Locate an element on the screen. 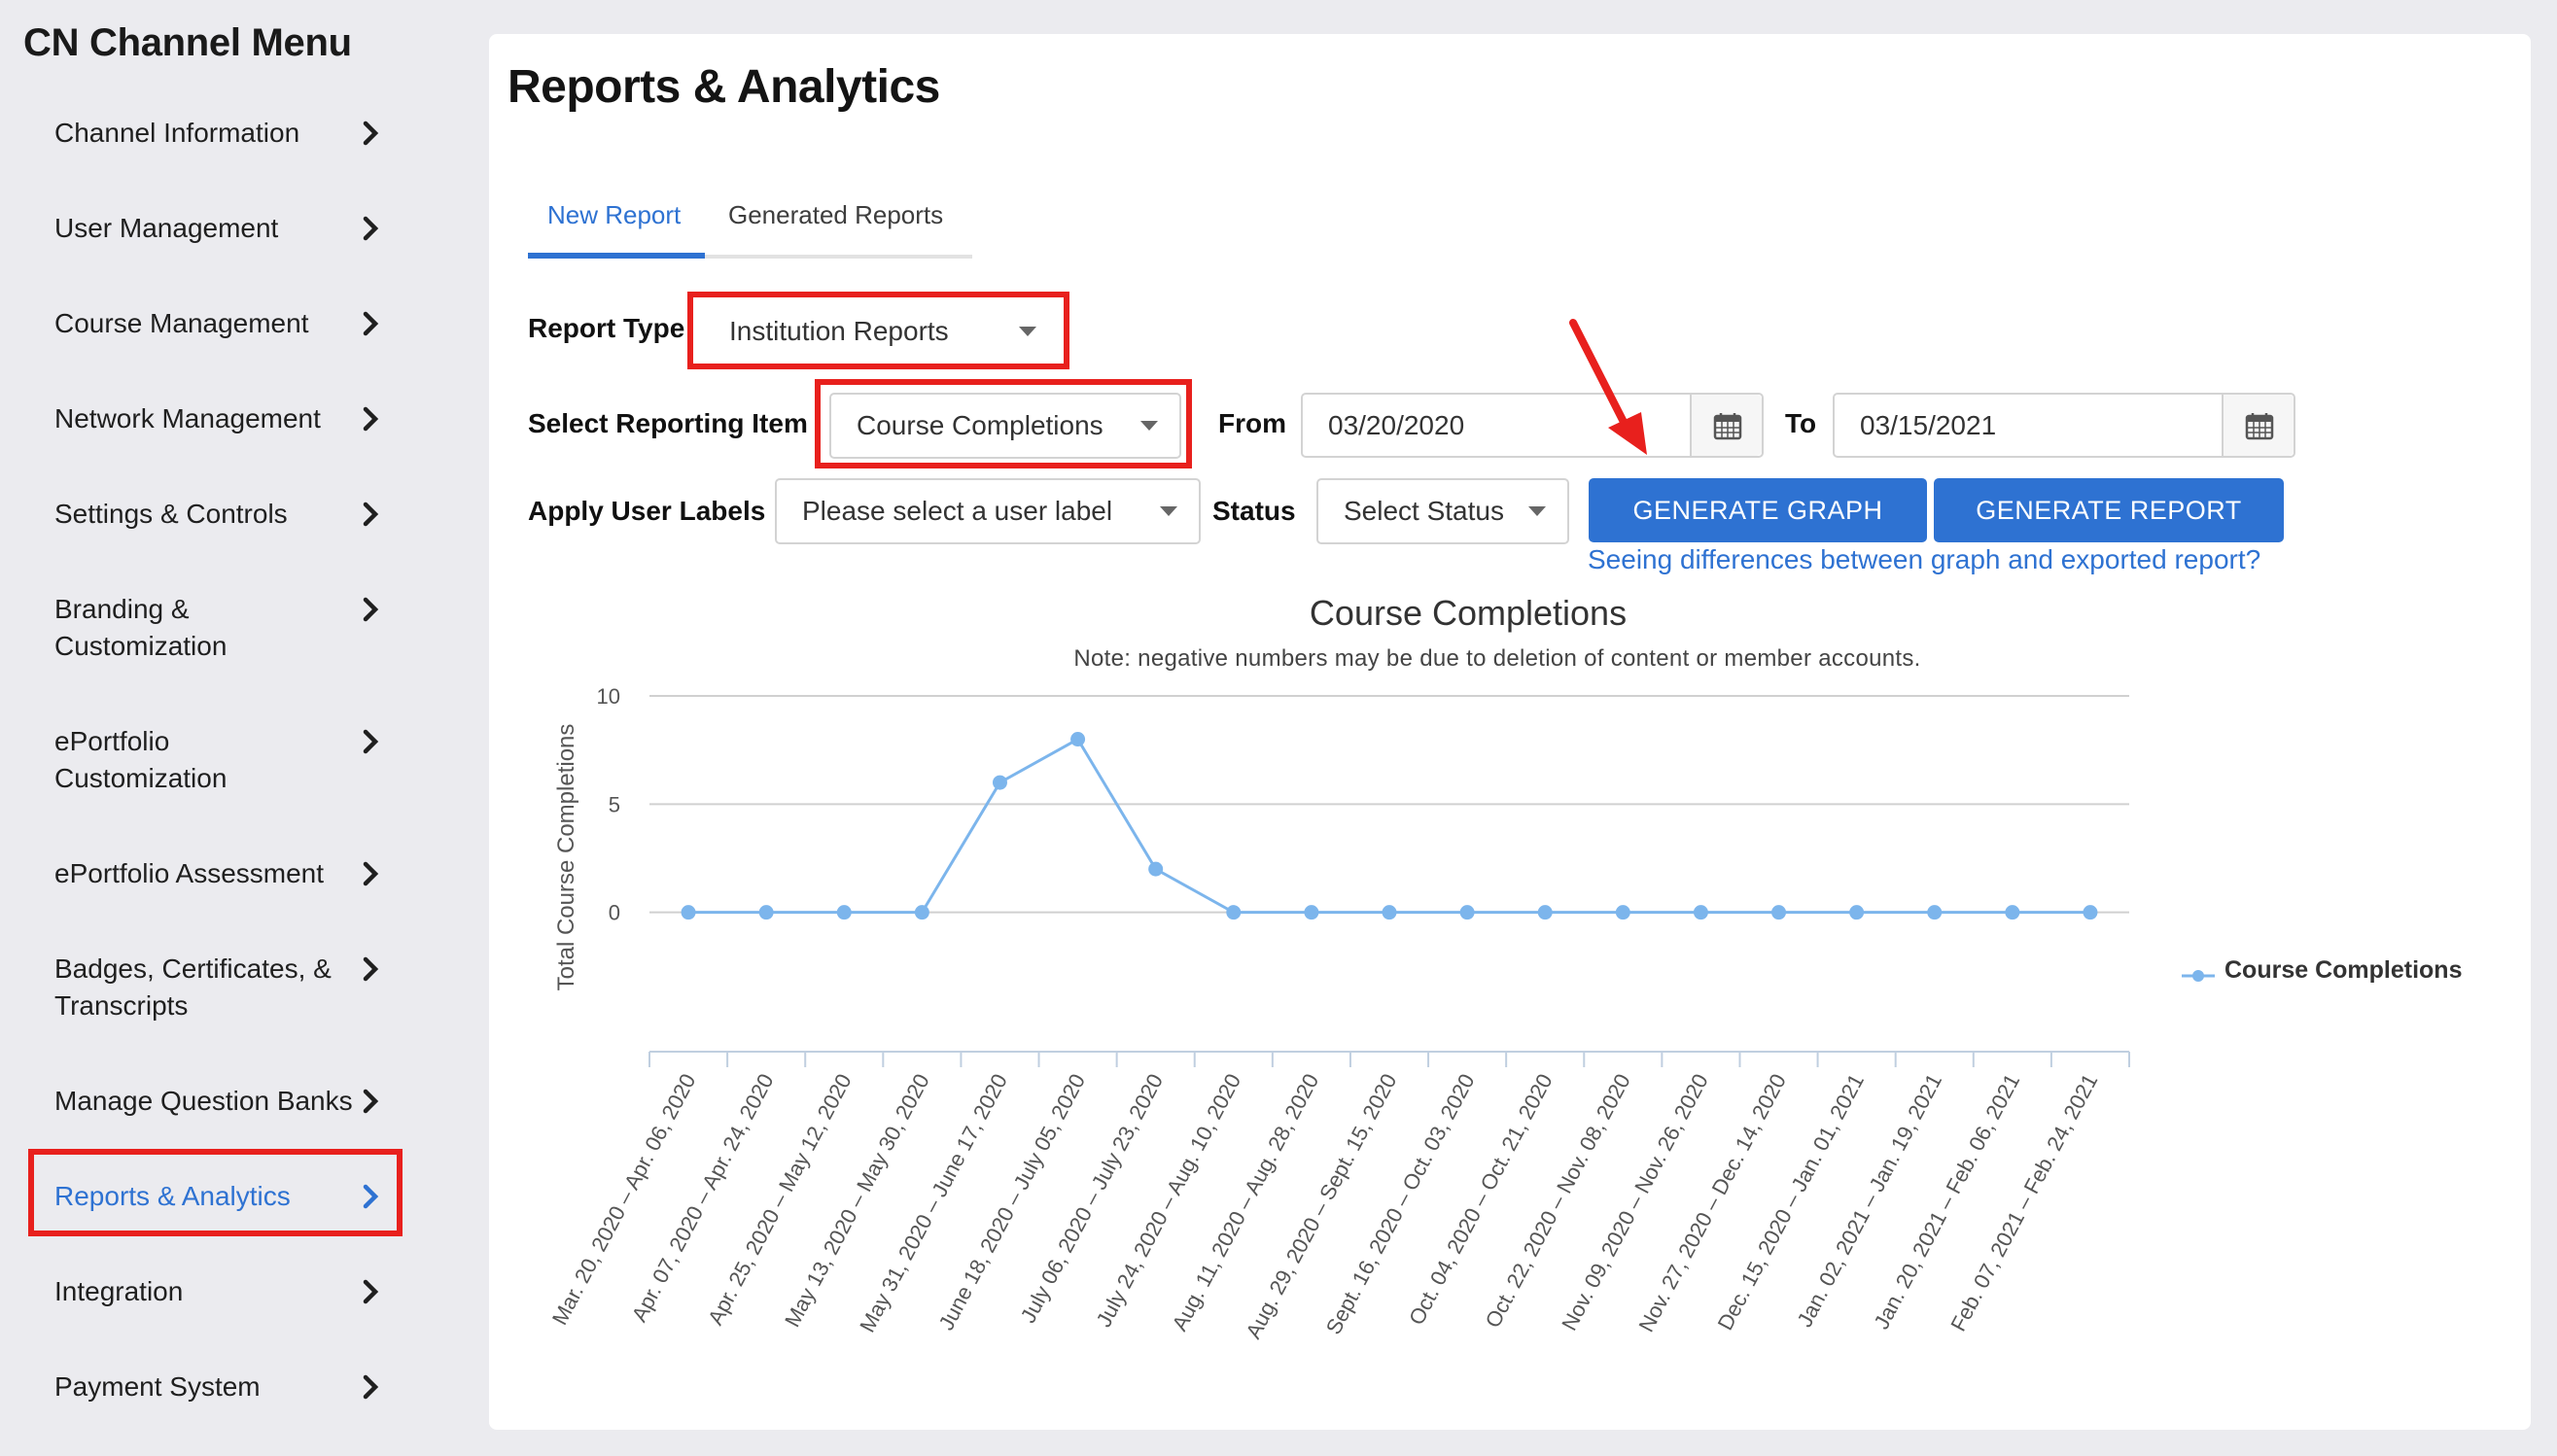 The image size is (2557, 1456). generate-graph-button: GENERATE GRAPH is located at coordinates (1758, 510).